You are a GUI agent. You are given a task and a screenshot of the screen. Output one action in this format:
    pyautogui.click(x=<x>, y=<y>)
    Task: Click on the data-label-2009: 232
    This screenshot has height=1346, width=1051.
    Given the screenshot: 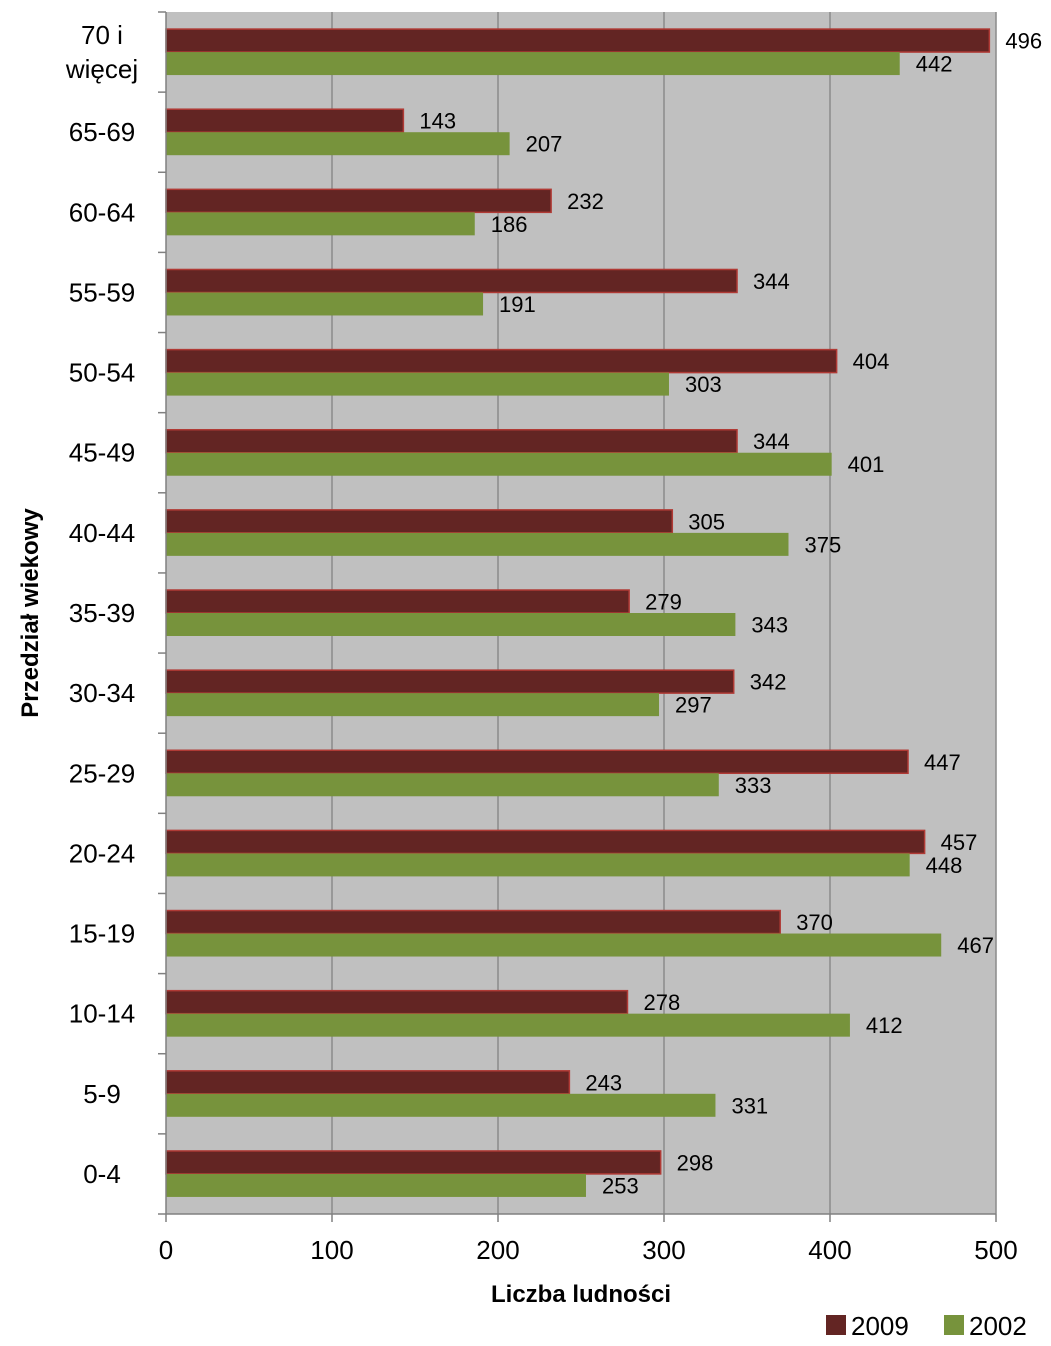 What is the action you would take?
    pyautogui.click(x=585, y=201)
    